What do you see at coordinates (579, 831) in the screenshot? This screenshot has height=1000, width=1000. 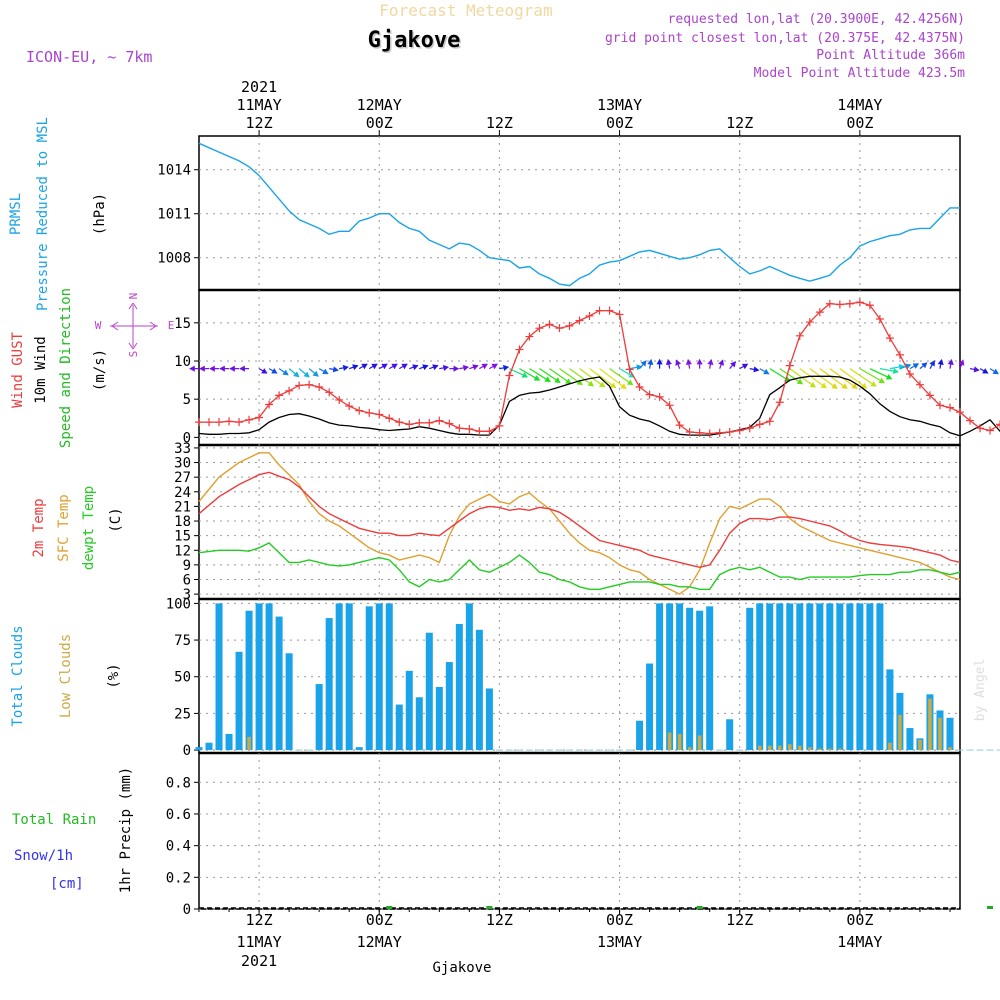 I see `precip-panel-frame` at bounding box center [579, 831].